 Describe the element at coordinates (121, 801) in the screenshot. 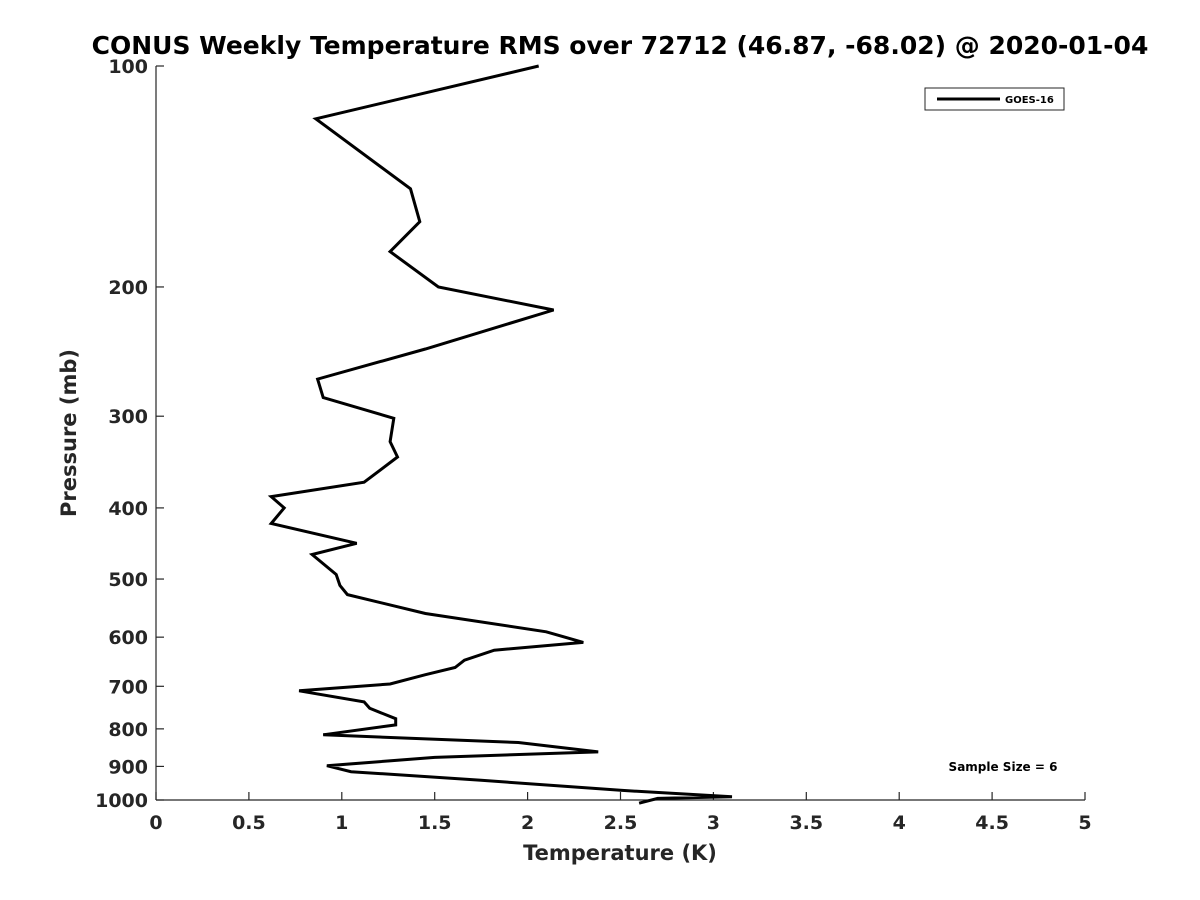

I see `y-tick-label: 1000` at that location.